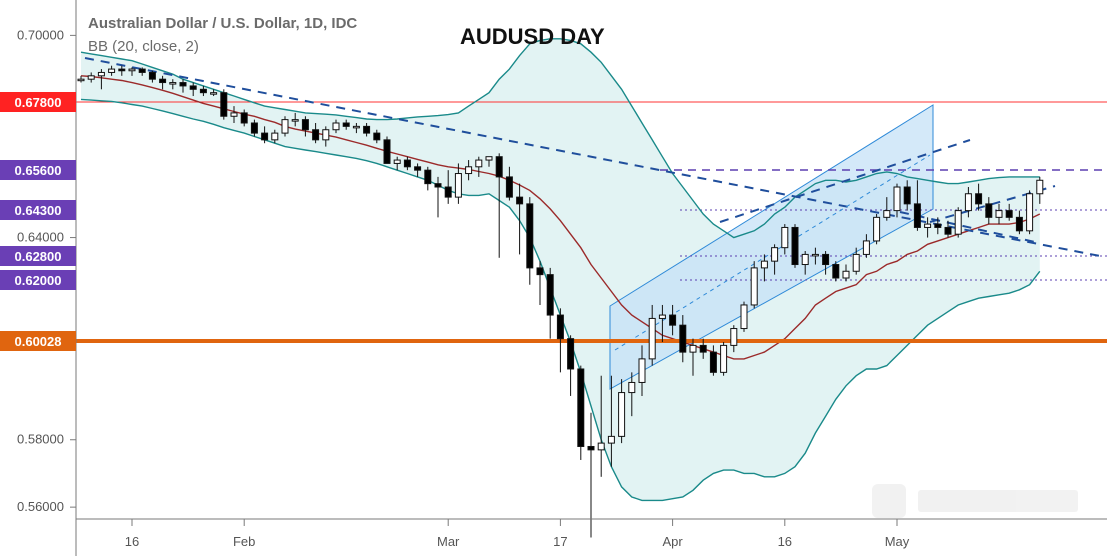 Image resolution: width=1107 pixels, height=556 pixels. I want to click on price-badge: 0.64300, so click(38, 210).